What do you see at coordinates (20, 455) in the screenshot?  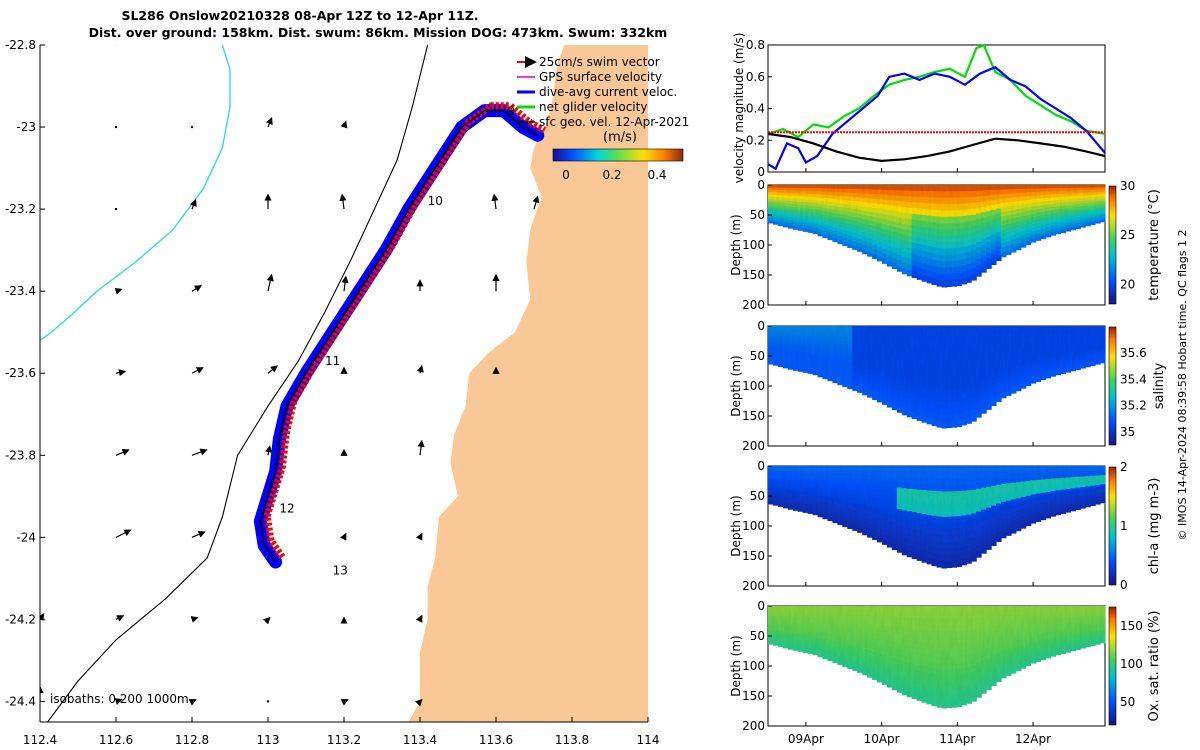 I see `map-y-tick-label: -23.8` at bounding box center [20, 455].